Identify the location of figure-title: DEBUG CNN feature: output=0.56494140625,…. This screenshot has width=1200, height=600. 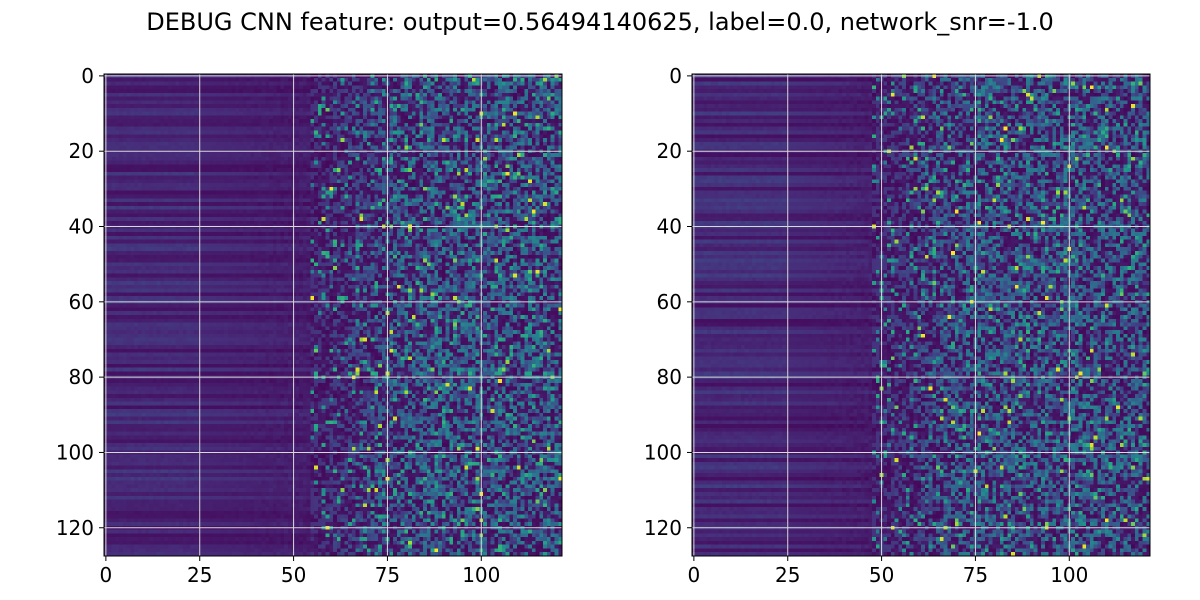
(600, 22).